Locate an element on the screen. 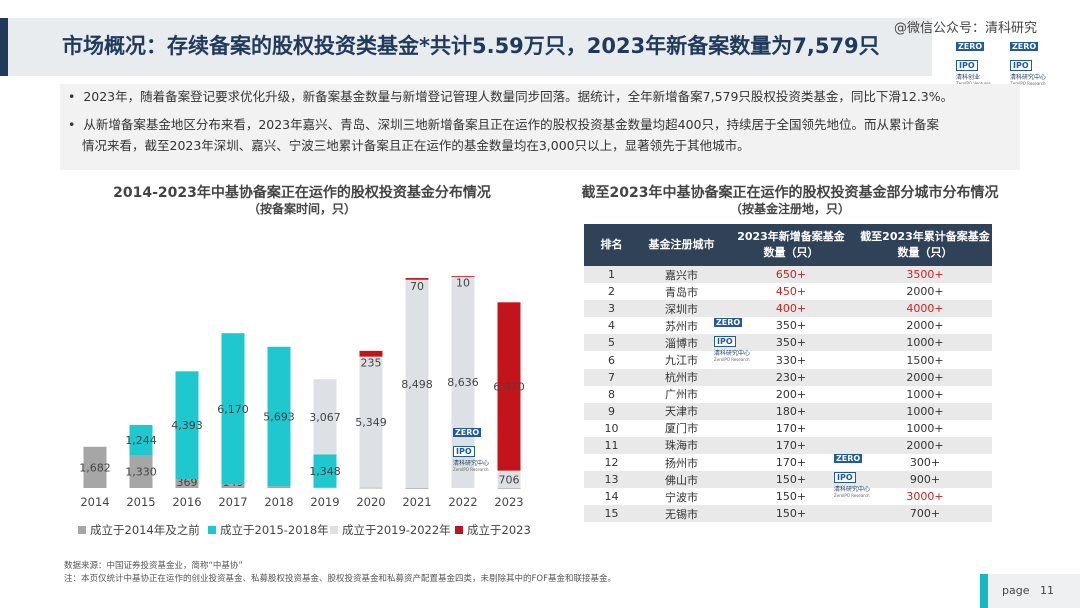  cell-new-2023: 330+ is located at coordinates (791, 360).